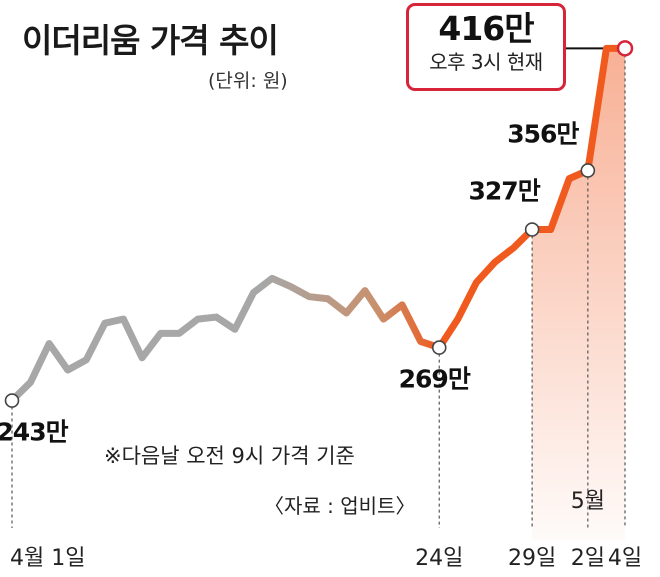 This screenshot has height=577, width=660. What do you see at coordinates (340, 506) in the screenshot?
I see `source-label: 〈자료 : 업비트〉` at bounding box center [340, 506].